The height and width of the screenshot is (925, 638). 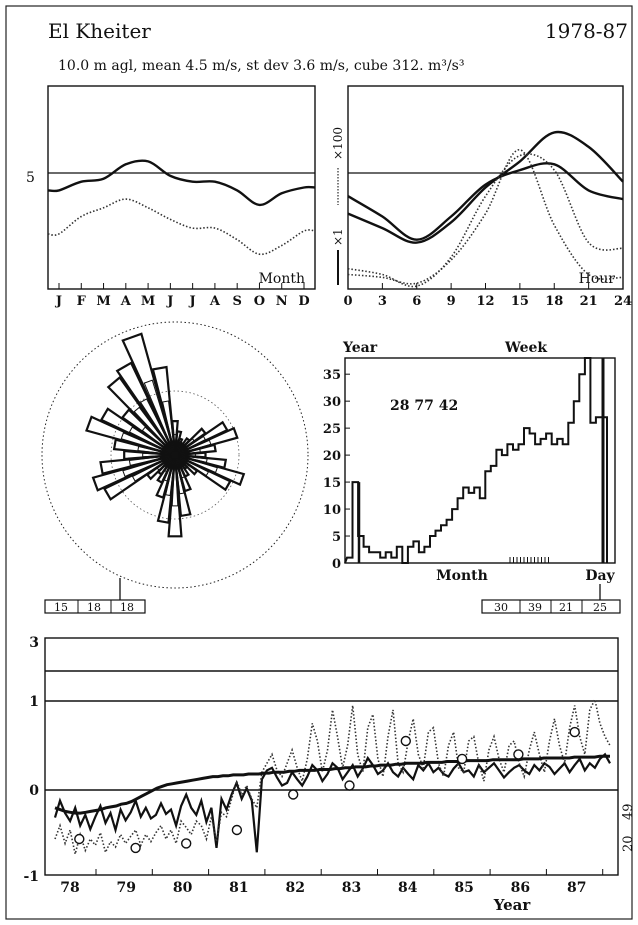 I want to click on yearly-y-tick-label: 1, so click(x=34, y=702).